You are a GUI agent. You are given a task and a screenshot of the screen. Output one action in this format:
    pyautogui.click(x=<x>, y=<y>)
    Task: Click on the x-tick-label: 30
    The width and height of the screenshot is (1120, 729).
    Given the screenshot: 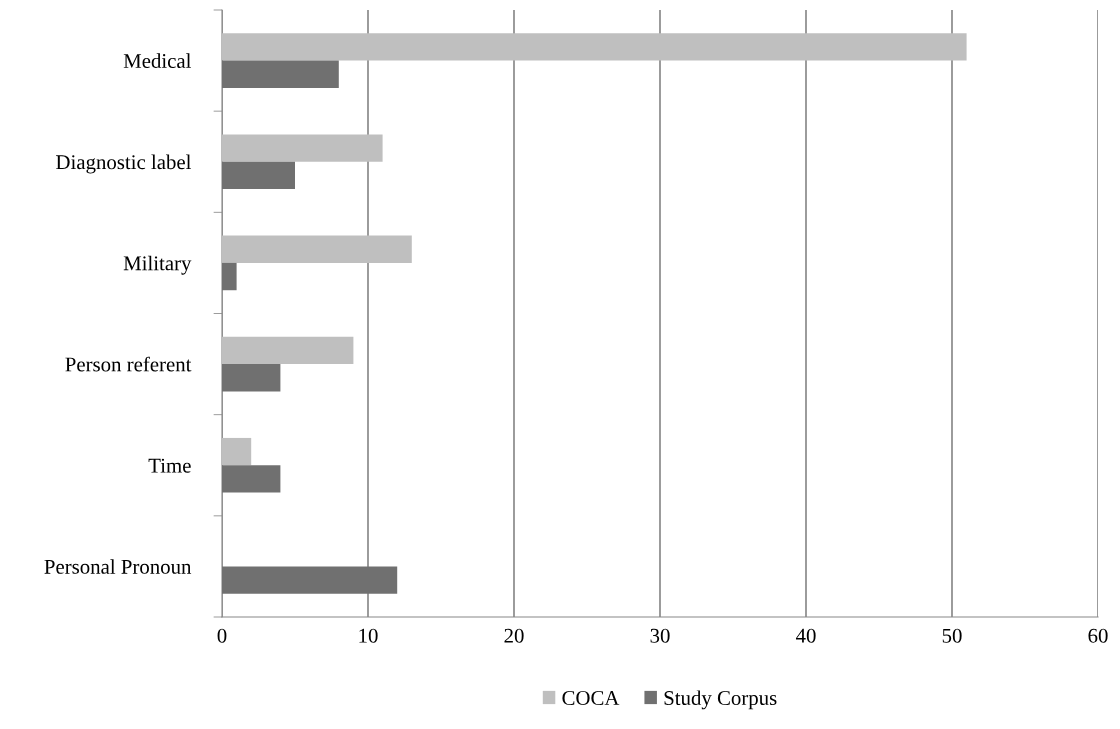 What is the action you would take?
    pyautogui.click(x=660, y=635)
    